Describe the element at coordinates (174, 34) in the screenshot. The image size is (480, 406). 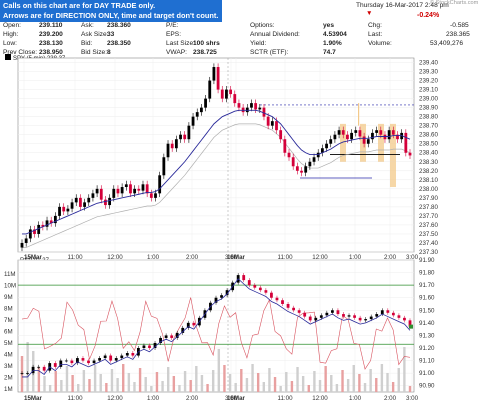
I see `quote-cell-1-4: EPS:` at that location.